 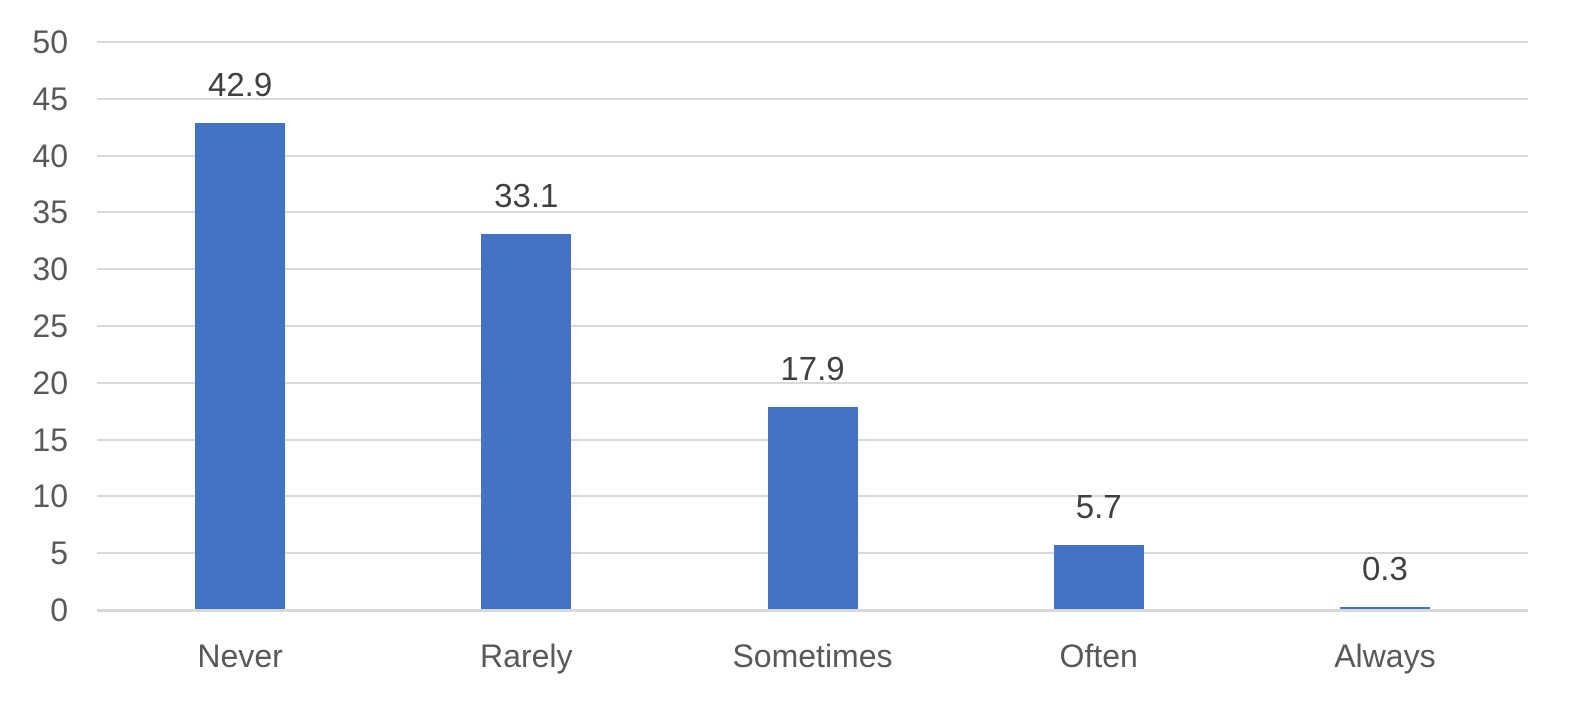 I want to click on bar-value-label: 33.1, so click(x=526, y=195).